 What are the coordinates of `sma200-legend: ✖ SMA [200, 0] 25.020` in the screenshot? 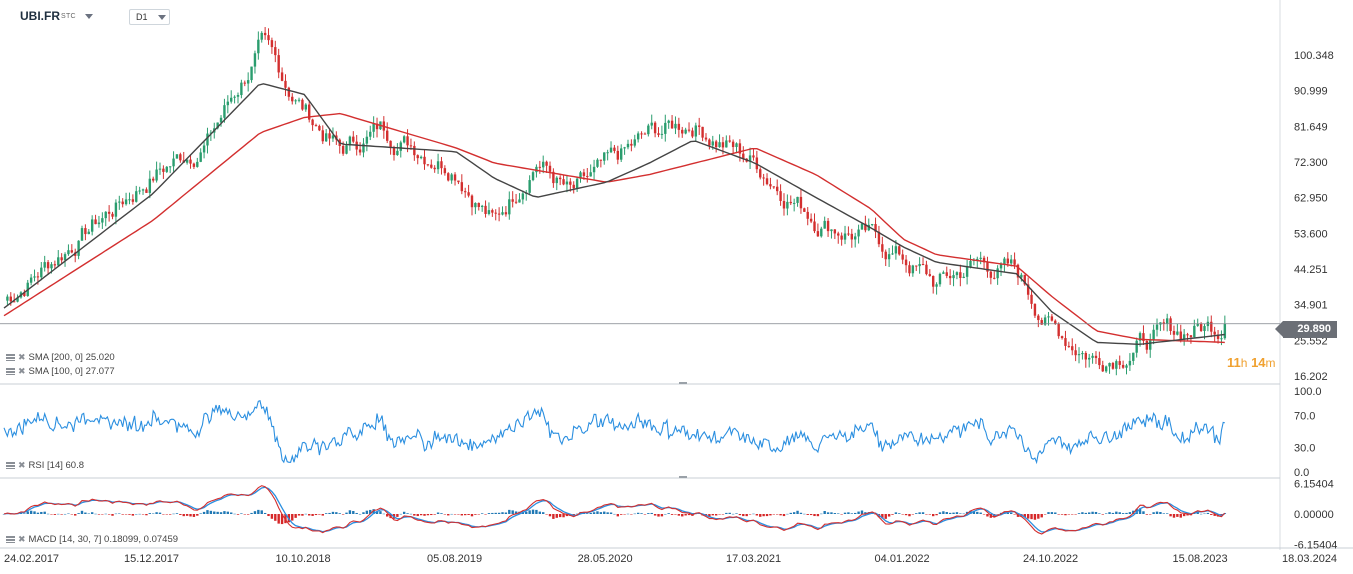 It's located at (60, 357).